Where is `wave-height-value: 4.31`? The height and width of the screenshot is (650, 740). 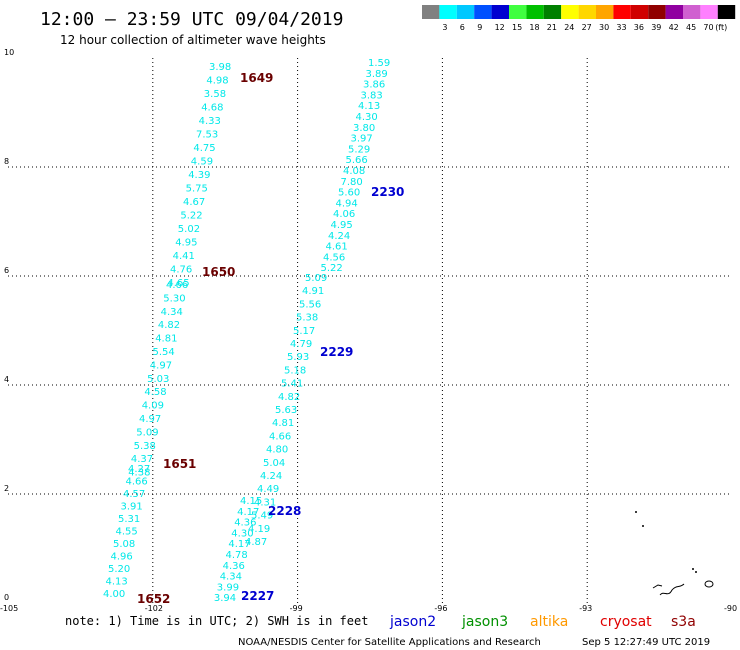
wave-height-value: 4.31 is located at coordinates (265, 502).